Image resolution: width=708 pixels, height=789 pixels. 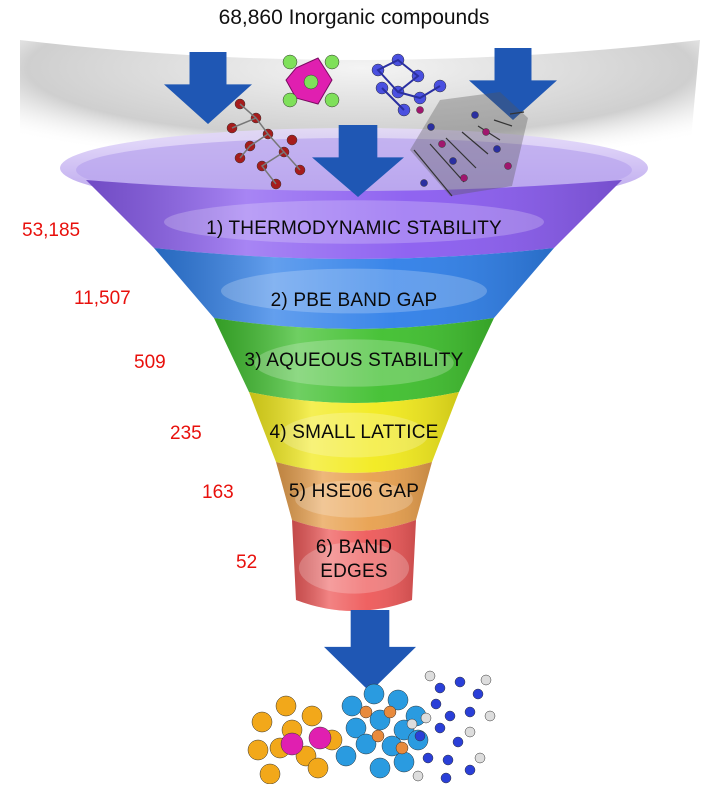 What do you see at coordinates (51, 230) in the screenshot?
I see `stage-count-1: 53,185` at bounding box center [51, 230].